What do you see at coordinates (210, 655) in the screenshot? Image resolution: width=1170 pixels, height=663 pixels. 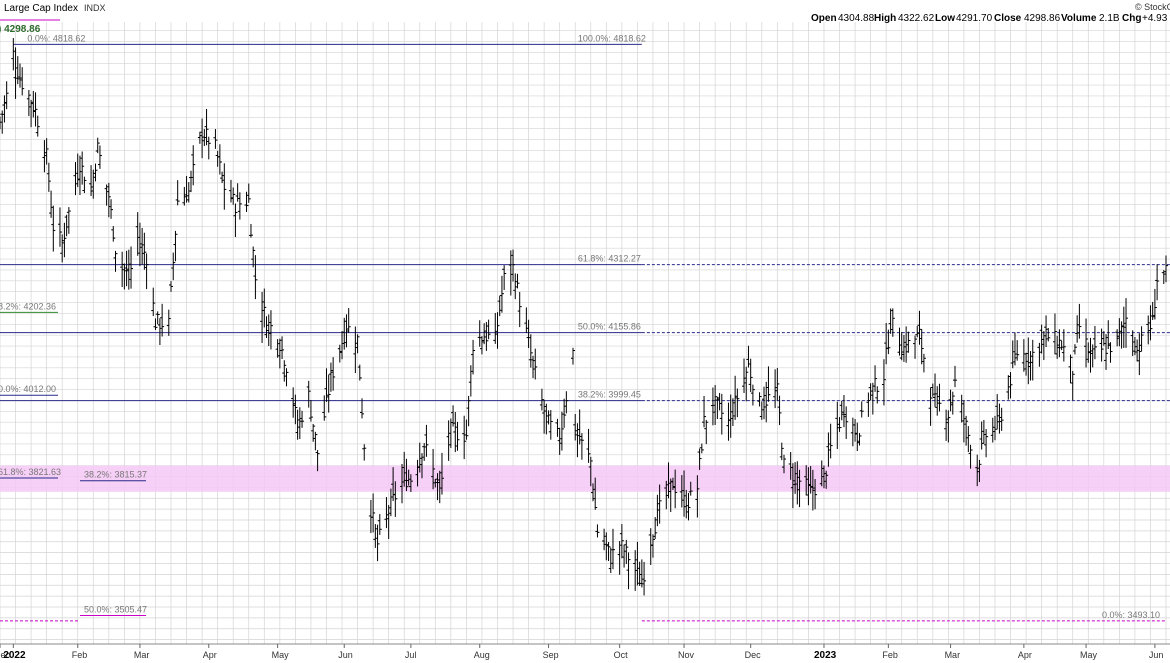 I see `x-tick-label: Apr` at bounding box center [210, 655].